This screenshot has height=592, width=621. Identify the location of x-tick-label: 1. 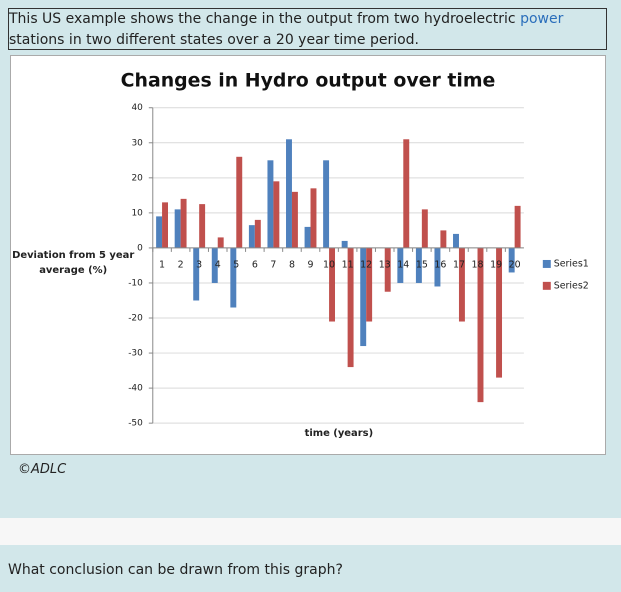
(162, 264).